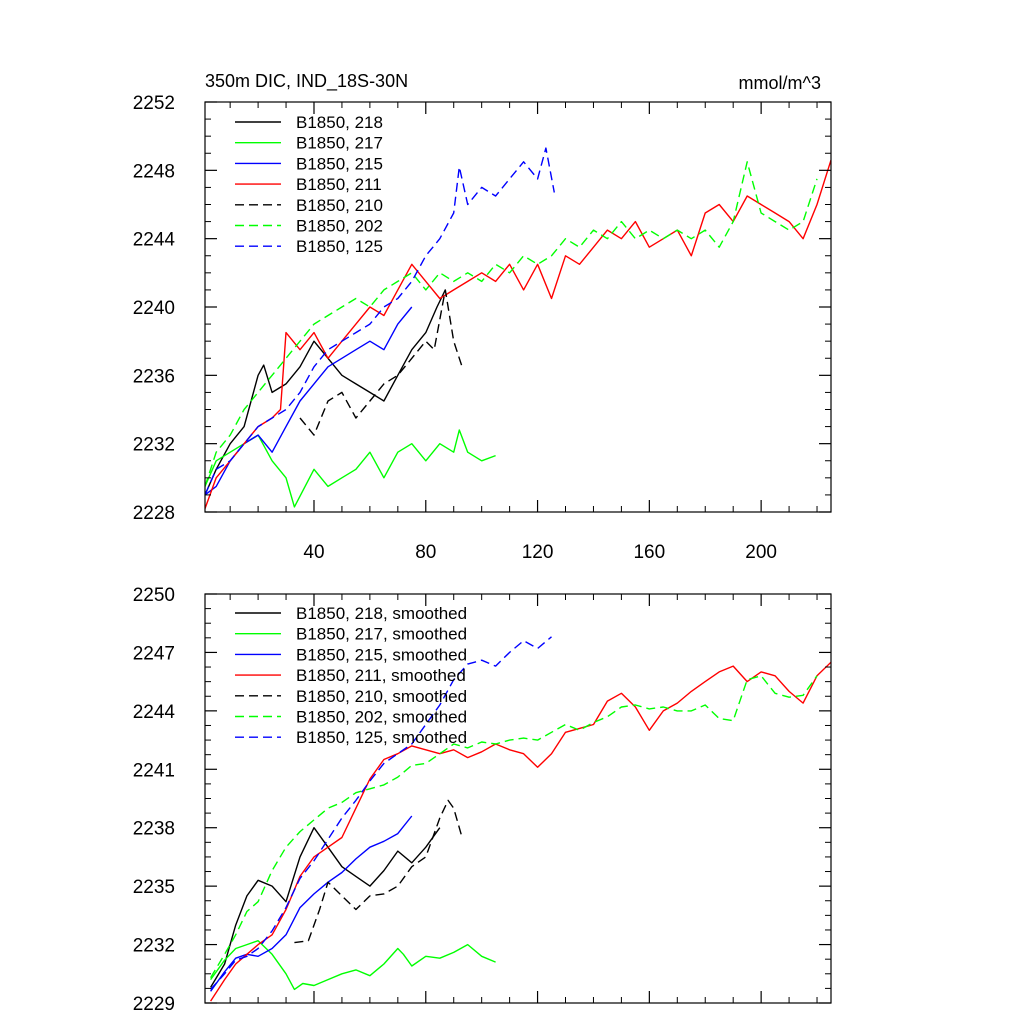 The height and width of the screenshot is (1024, 1024). Describe the element at coordinates (339, 246) in the screenshot. I see `legend-label-7: B1850, 125` at that location.